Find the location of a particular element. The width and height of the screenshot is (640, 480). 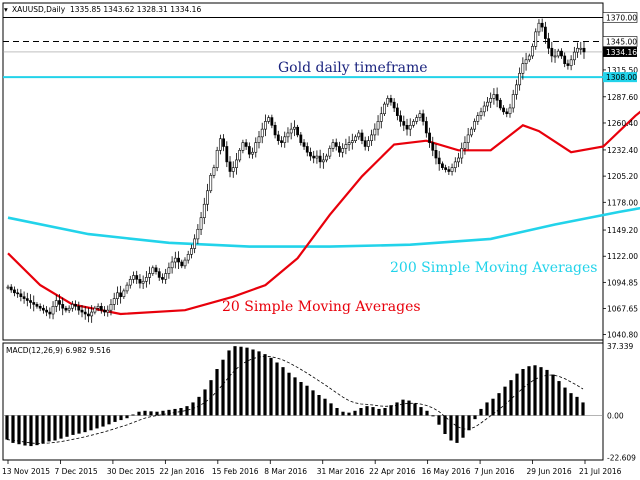

level-label: 1370.00 is located at coordinates (621, 17).